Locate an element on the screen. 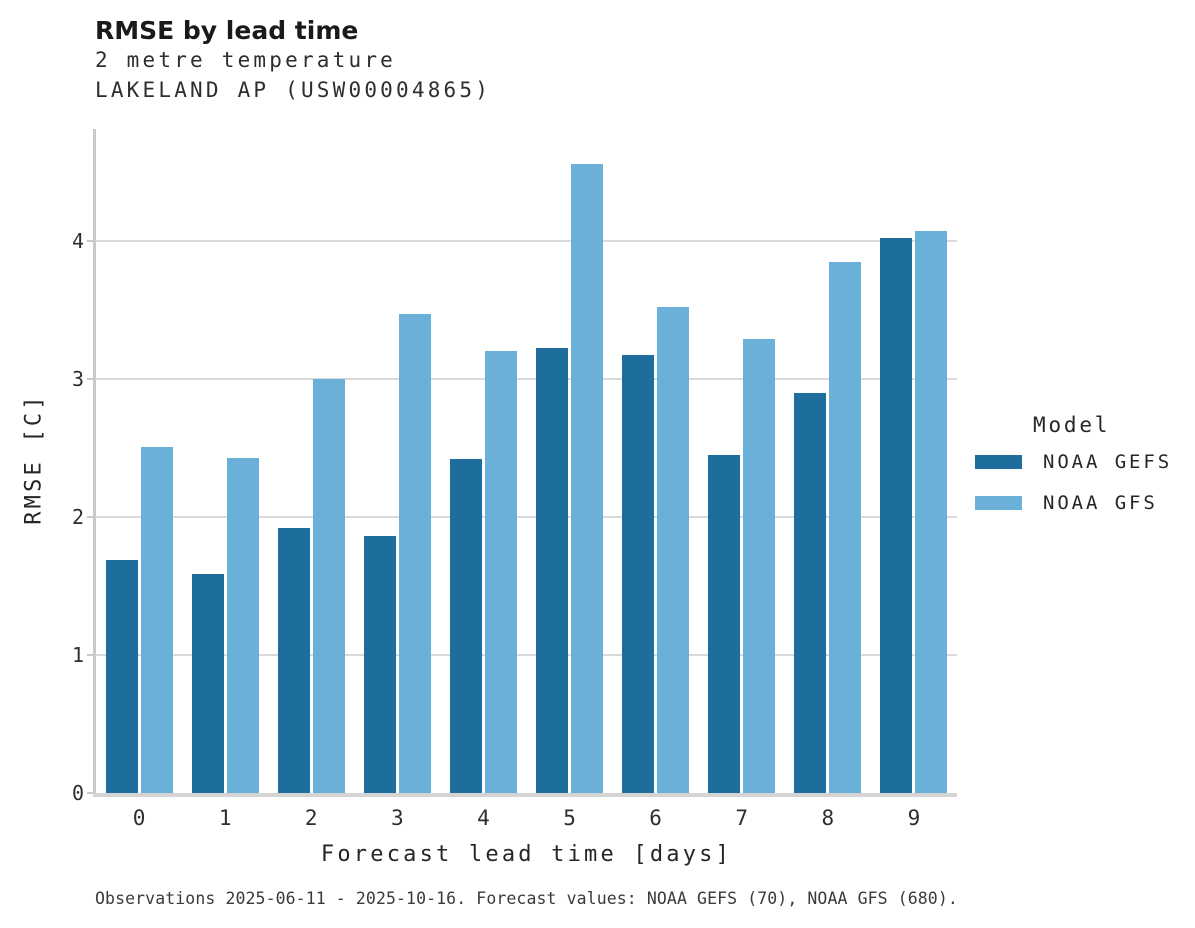 Image resolution: width=1195 pixels, height=928 pixels. legend-items: NOAA GEFS NOAA GFS is located at coordinates (1082, 482).